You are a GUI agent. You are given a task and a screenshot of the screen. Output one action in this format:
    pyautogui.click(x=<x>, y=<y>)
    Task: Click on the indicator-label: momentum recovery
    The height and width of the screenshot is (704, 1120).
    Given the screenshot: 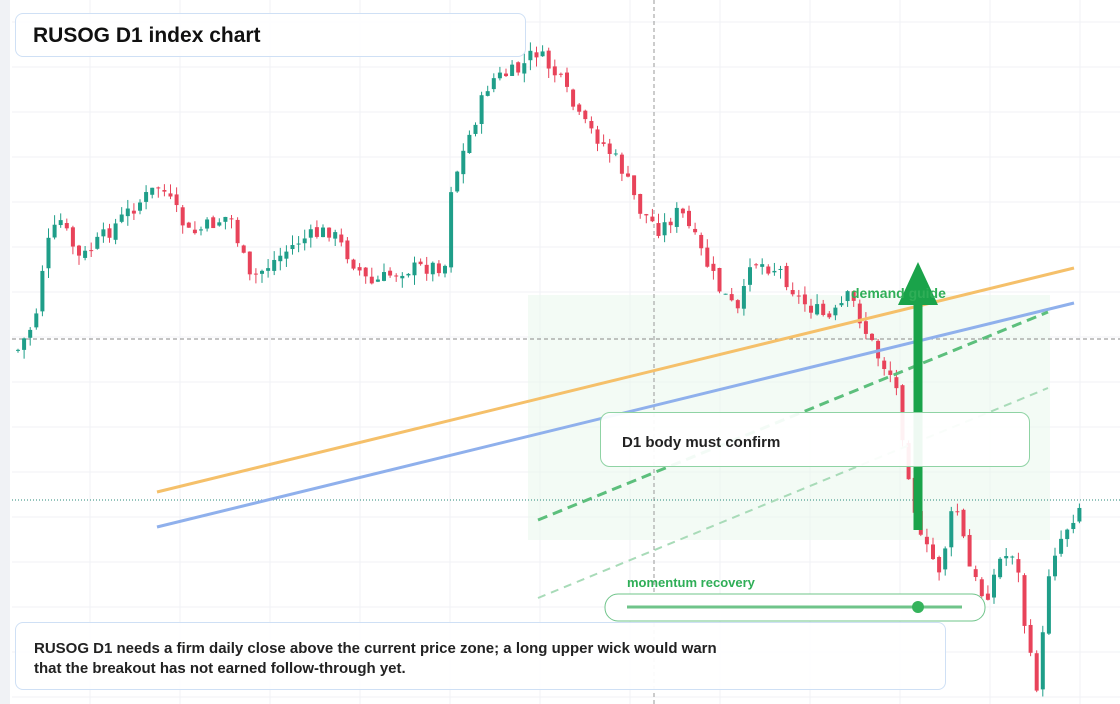 What is the action you would take?
    pyautogui.click(x=691, y=582)
    